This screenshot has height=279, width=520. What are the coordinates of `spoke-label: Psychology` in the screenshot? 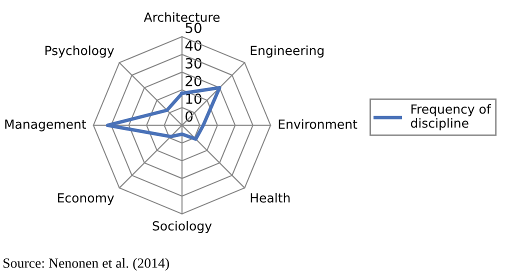 It's located at (79, 52).